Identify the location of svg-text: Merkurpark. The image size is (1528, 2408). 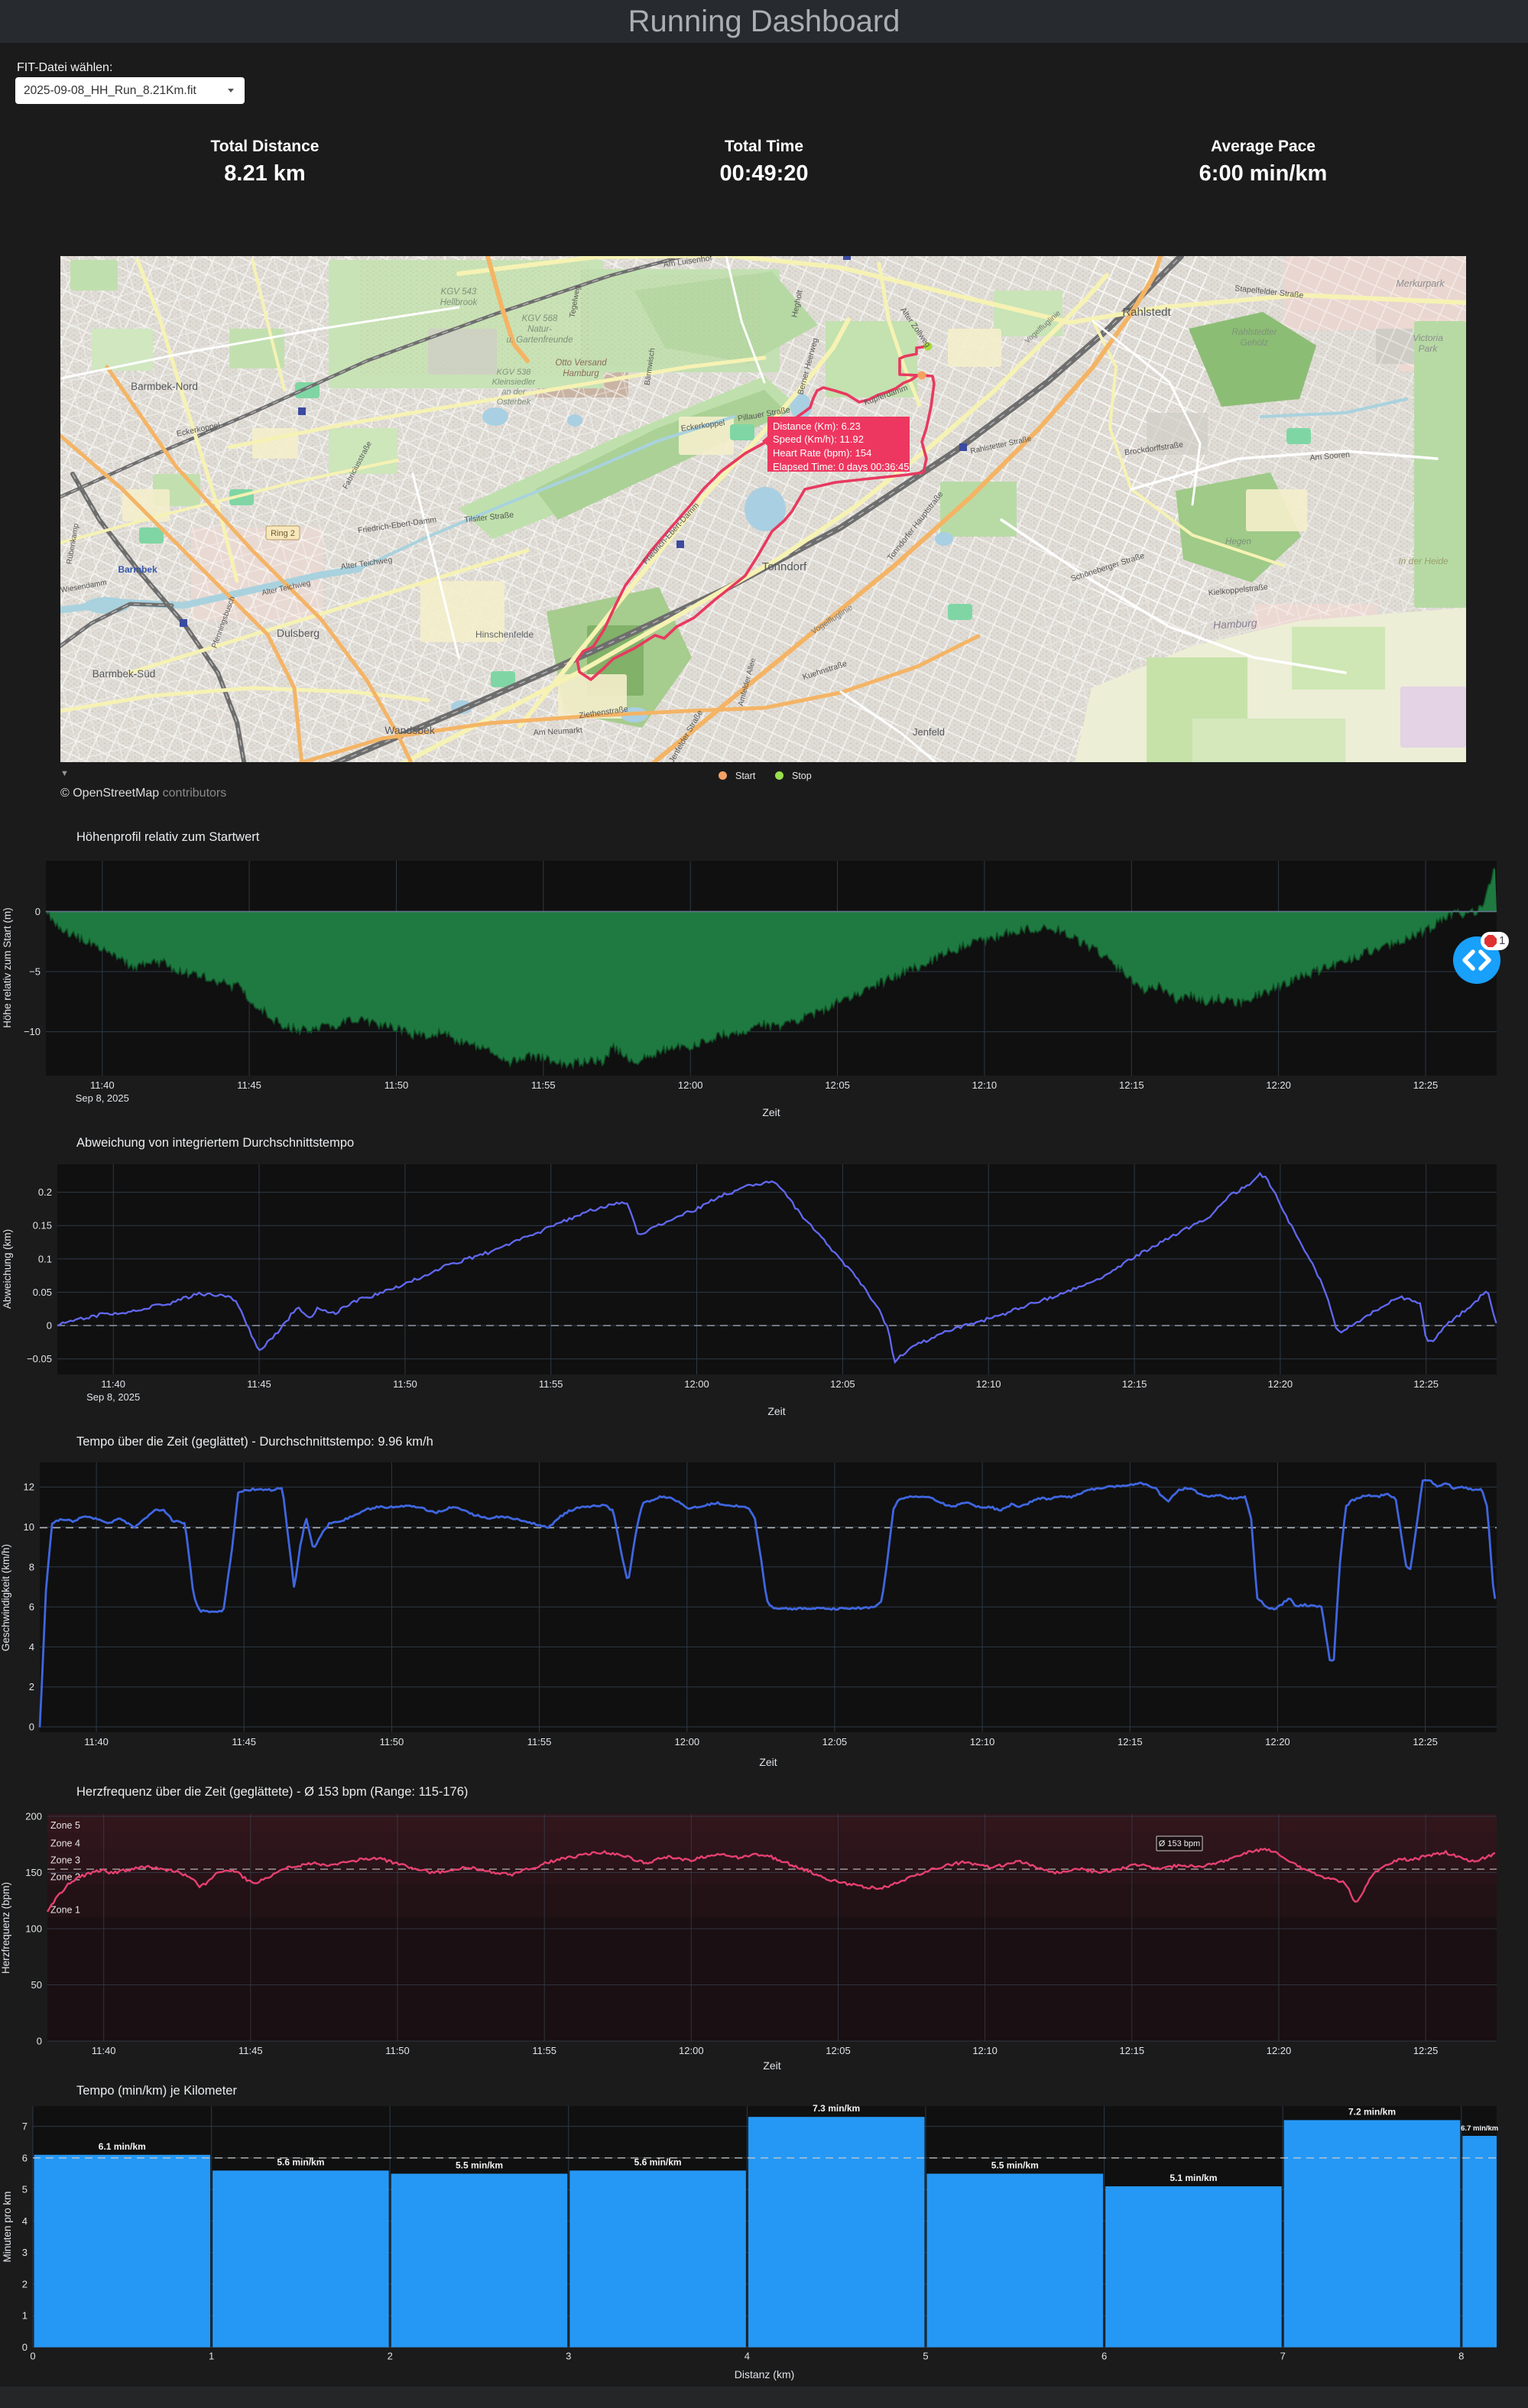
(1420, 283).